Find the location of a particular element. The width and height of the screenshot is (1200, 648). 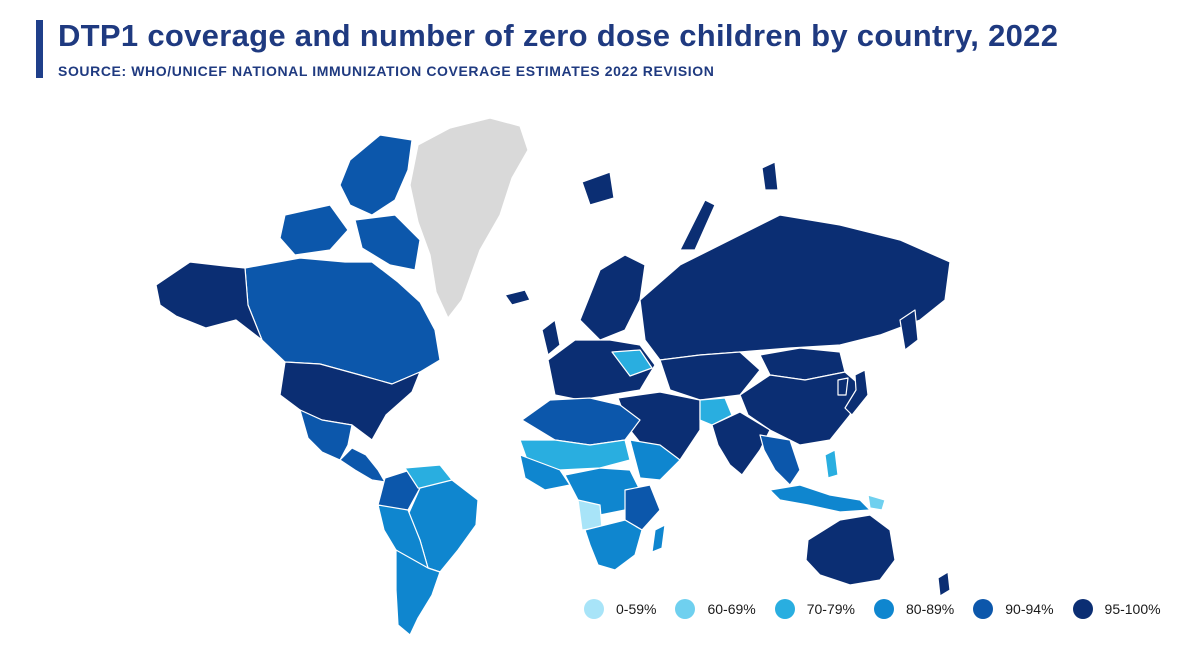

legend-item: 0-59% is located at coordinates (620, 609).